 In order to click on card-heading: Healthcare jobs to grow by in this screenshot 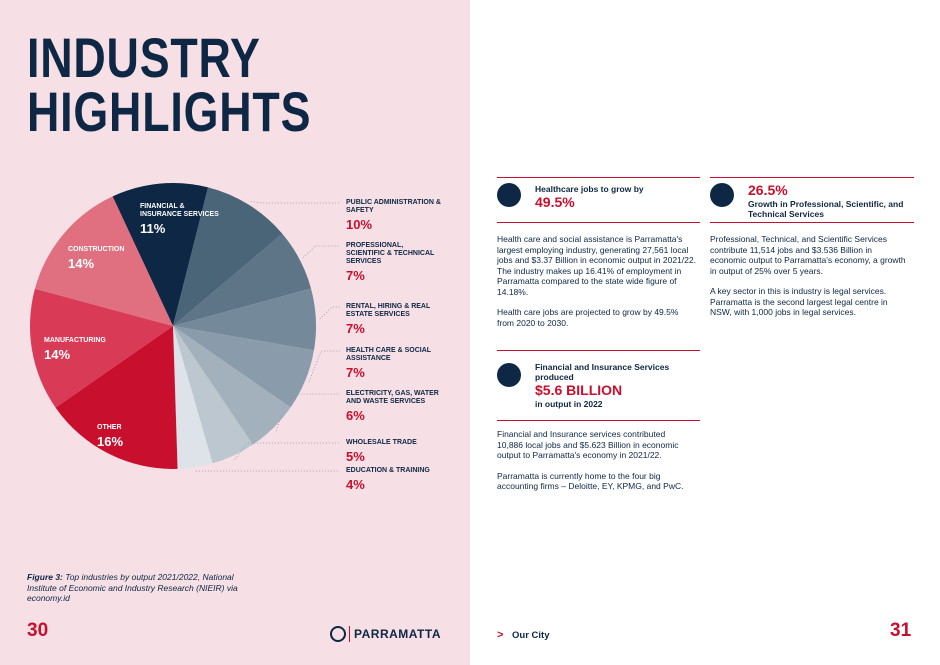, I will do `click(589, 189)`.